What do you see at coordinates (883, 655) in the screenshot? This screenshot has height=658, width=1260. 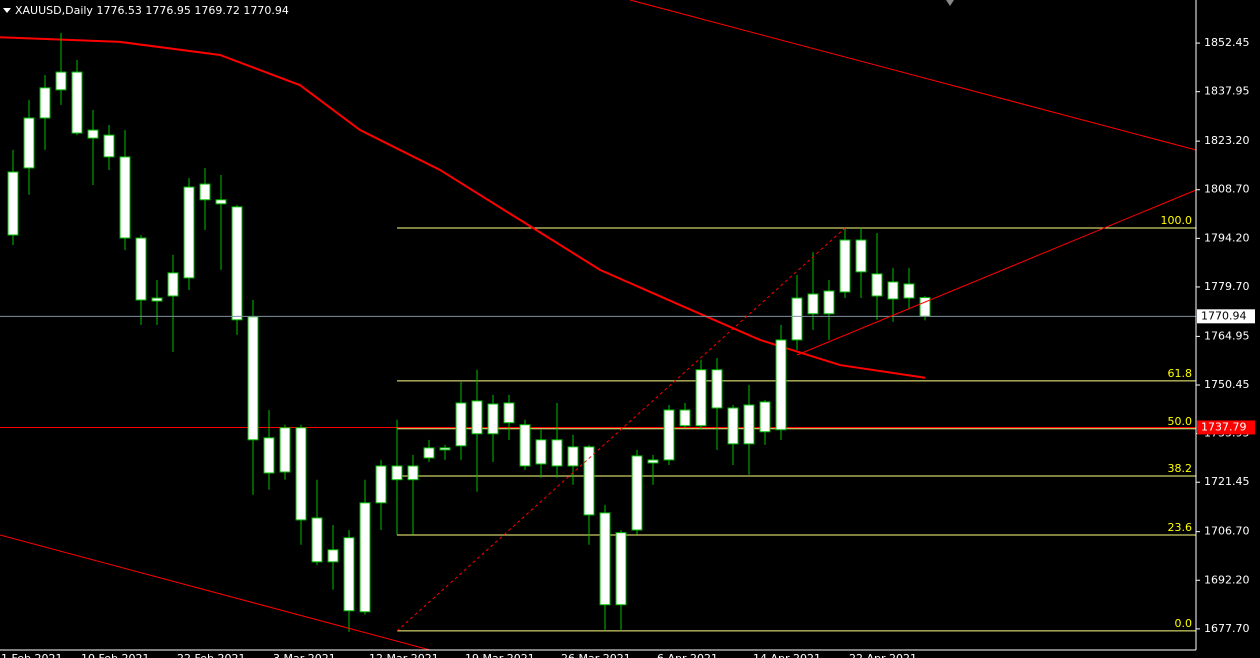 I see `x-tick-label: 22 Apr 2021` at bounding box center [883, 655].